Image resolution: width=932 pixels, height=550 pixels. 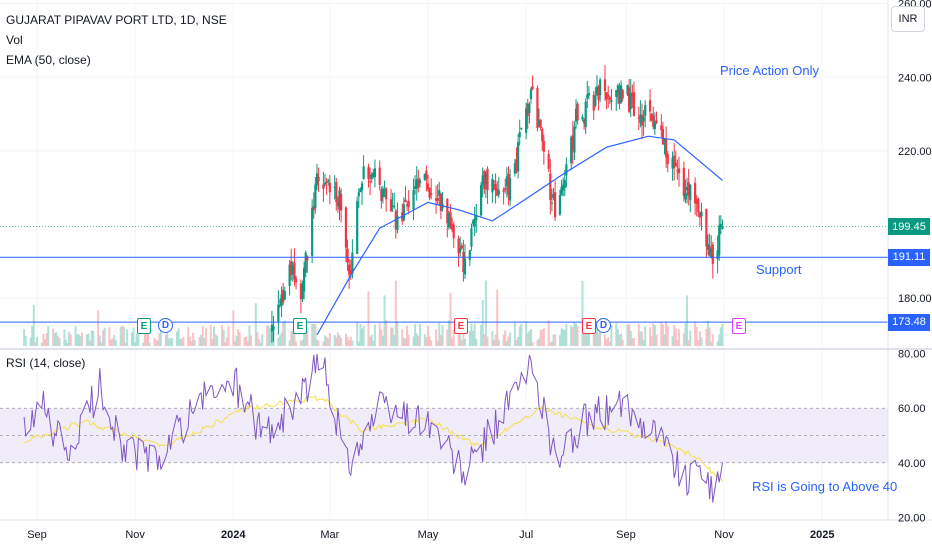 I want to click on currency-button: INR, so click(x=908, y=19).